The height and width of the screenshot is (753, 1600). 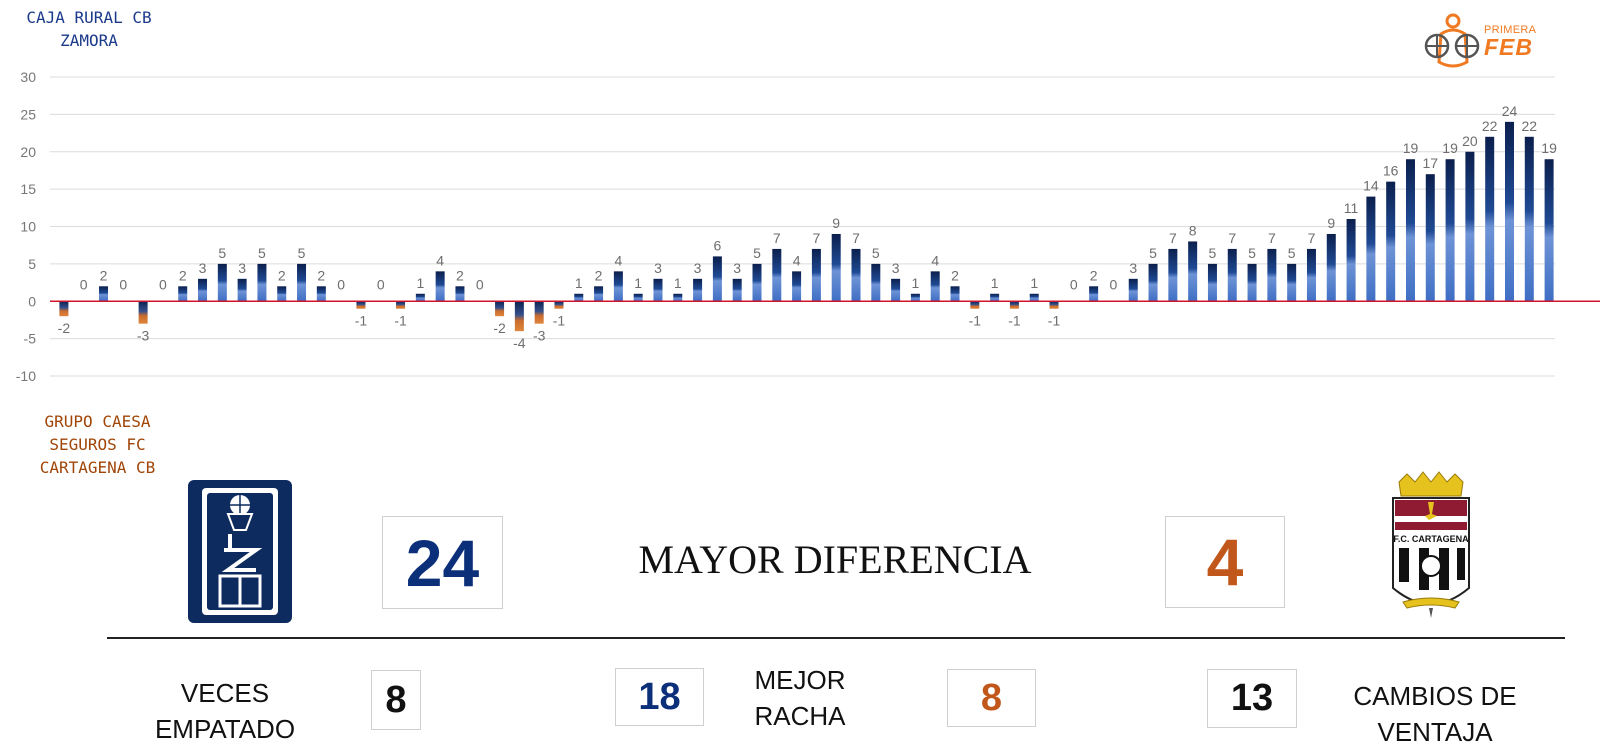 What do you see at coordinates (1549, 148) in the screenshot?
I see `bar-value-label: 19` at bounding box center [1549, 148].